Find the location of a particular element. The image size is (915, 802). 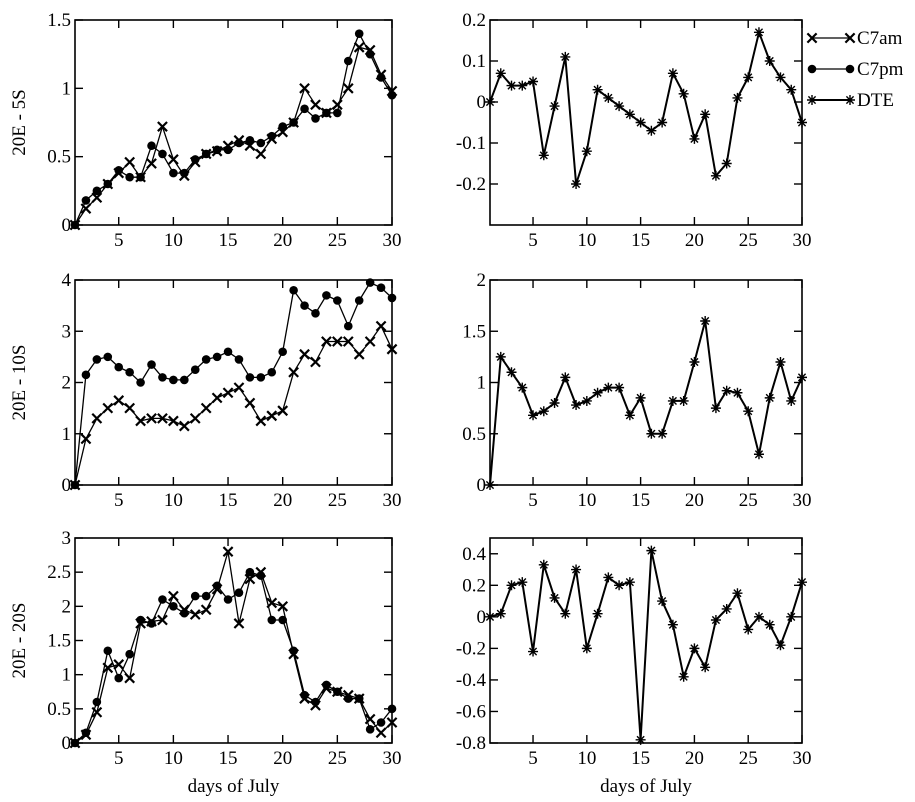

y-tick-label: 1.5 is located at coordinates (474, 331).